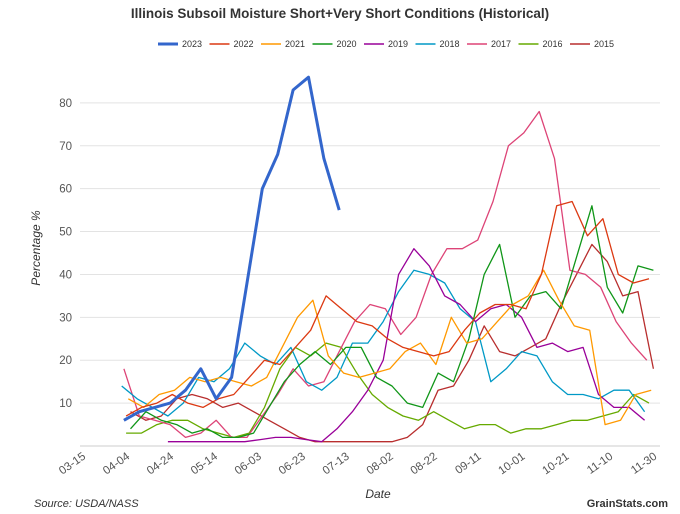  Describe the element at coordinates (336, 464) in the screenshot. I see `x-tick-label: 07-13` at that location.